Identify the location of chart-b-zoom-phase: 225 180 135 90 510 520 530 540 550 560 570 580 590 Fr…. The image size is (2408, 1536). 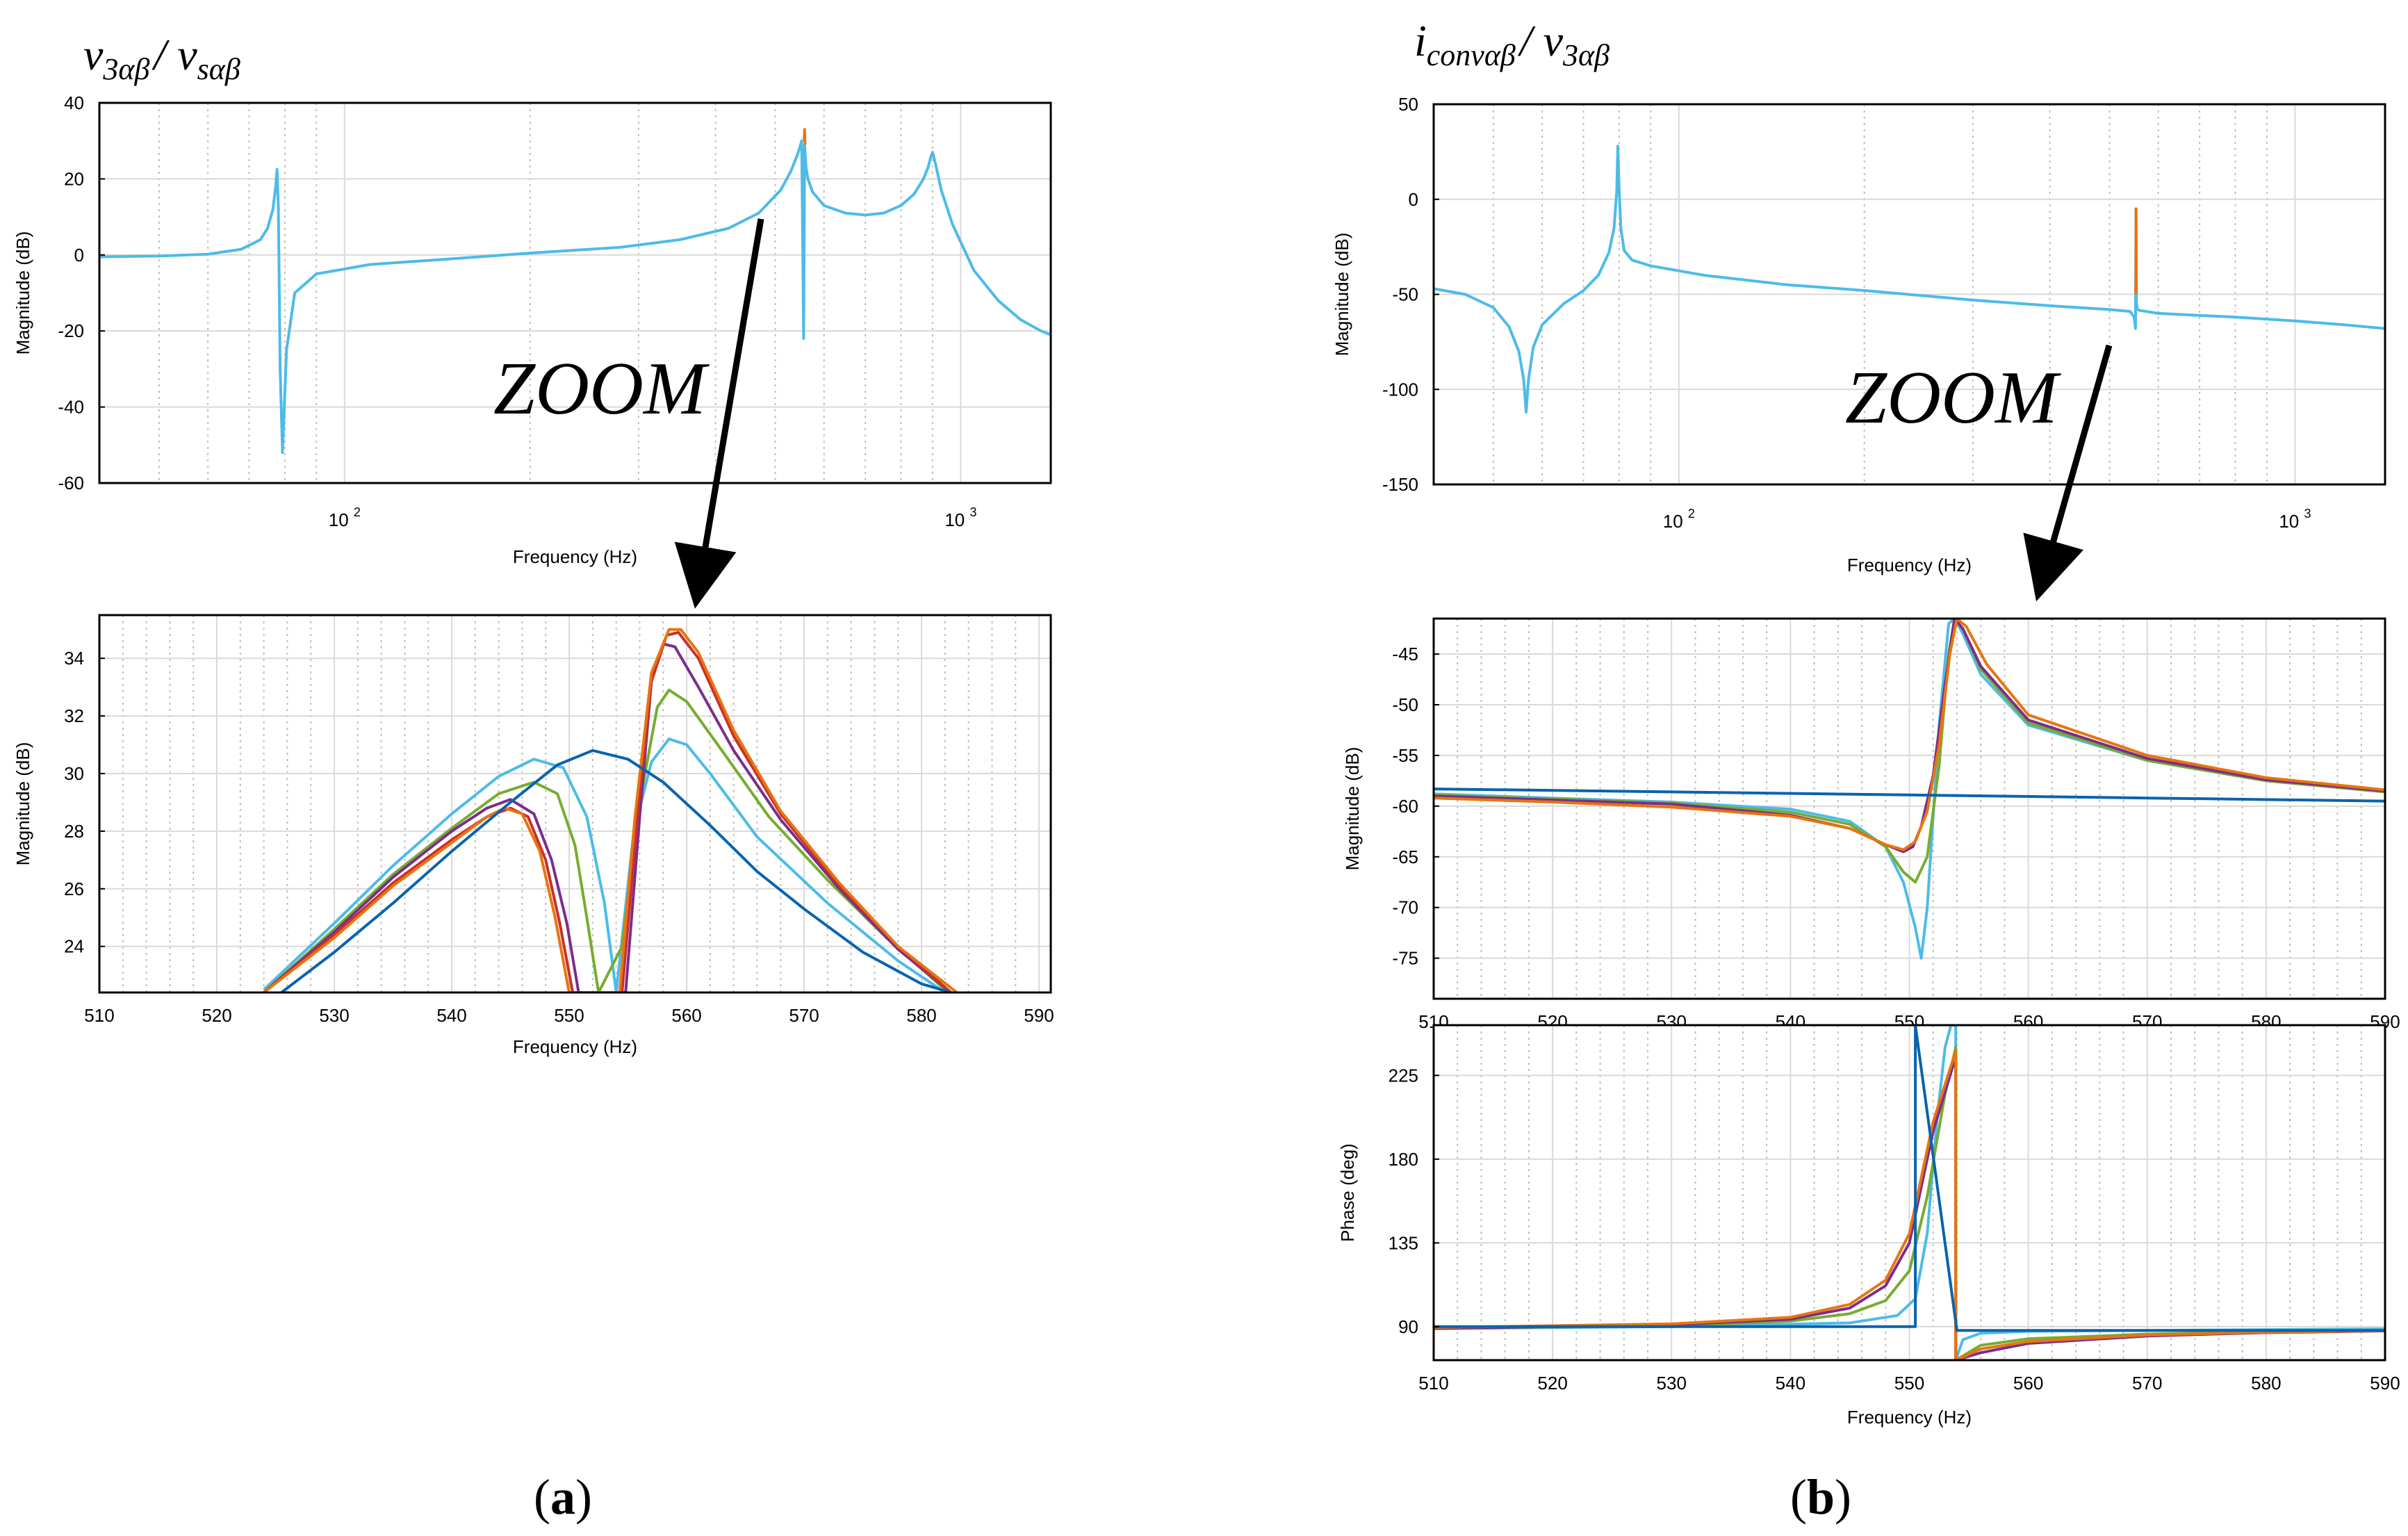
(1868, 1226).